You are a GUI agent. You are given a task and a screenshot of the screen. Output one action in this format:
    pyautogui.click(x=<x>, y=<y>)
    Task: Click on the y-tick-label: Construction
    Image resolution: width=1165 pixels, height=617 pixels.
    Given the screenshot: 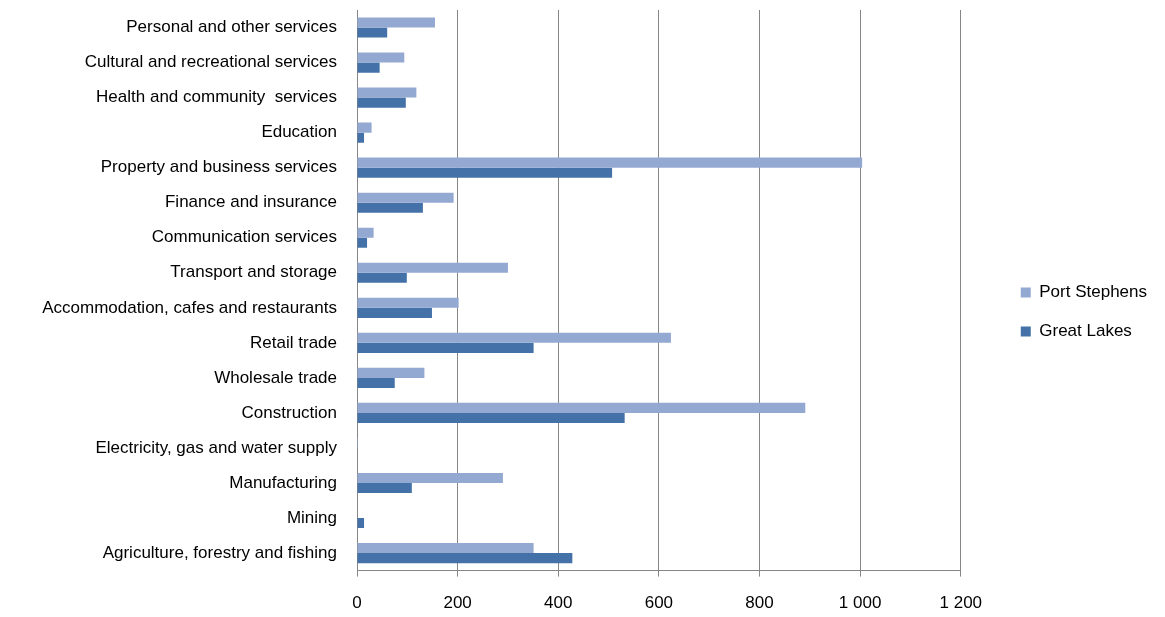 What is the action you would take?
    pyautogui.click(x=289, y=412)
    